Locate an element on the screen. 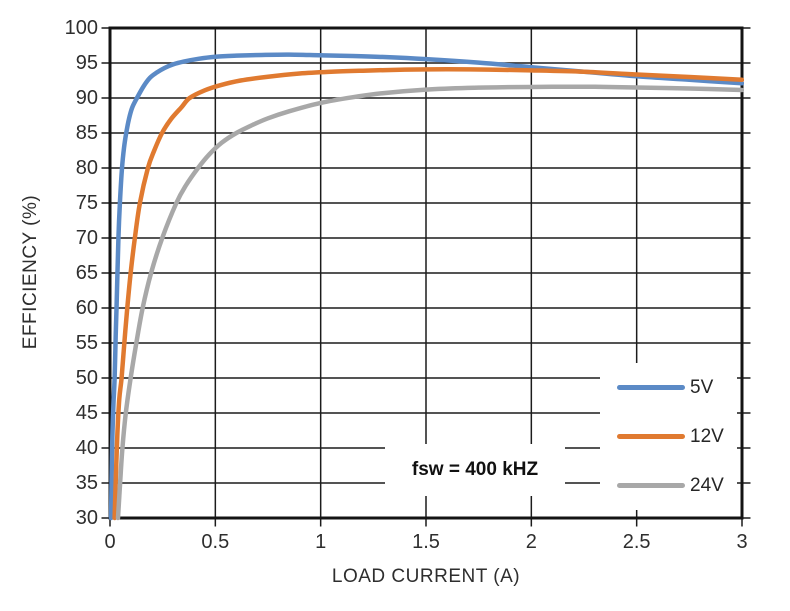  legend-item-5v: 5V is located at coordinates (668, 388).